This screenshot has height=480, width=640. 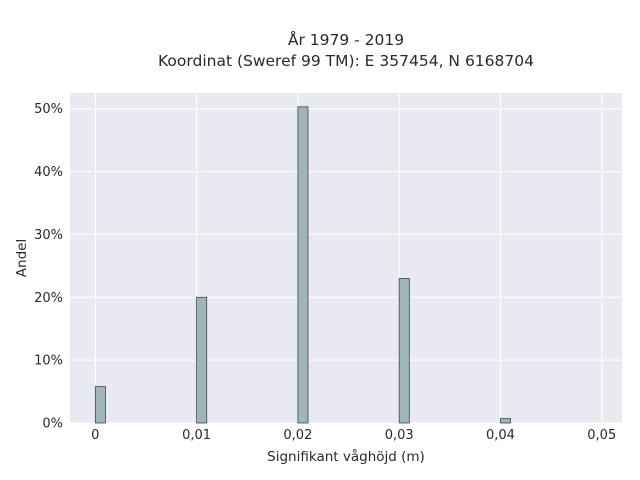 I want to click on y-tick-labels: 0% 10% 20% 30% 40% 50%, so click(x=48, y=266).